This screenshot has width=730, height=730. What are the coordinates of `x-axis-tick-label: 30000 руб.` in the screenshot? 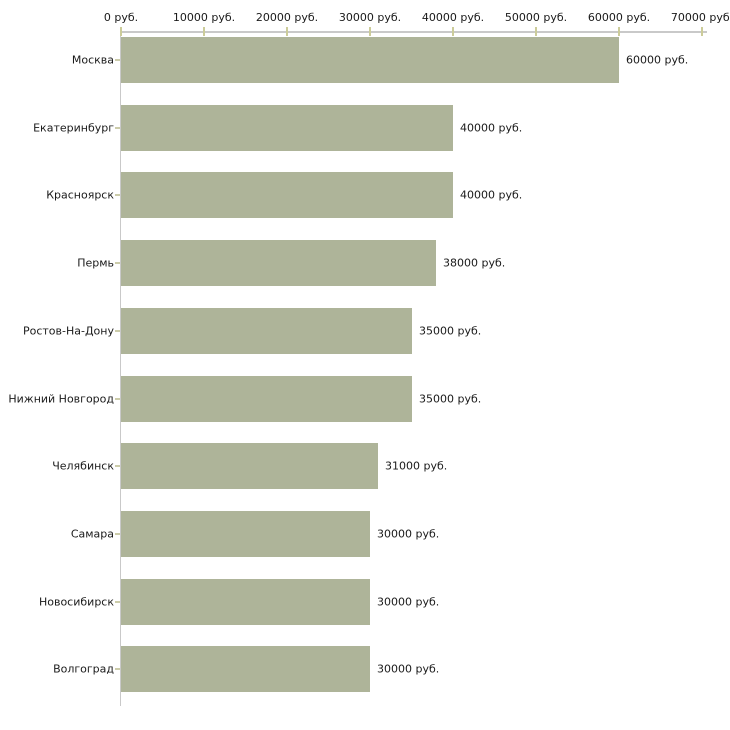 It's located at (370, 17).